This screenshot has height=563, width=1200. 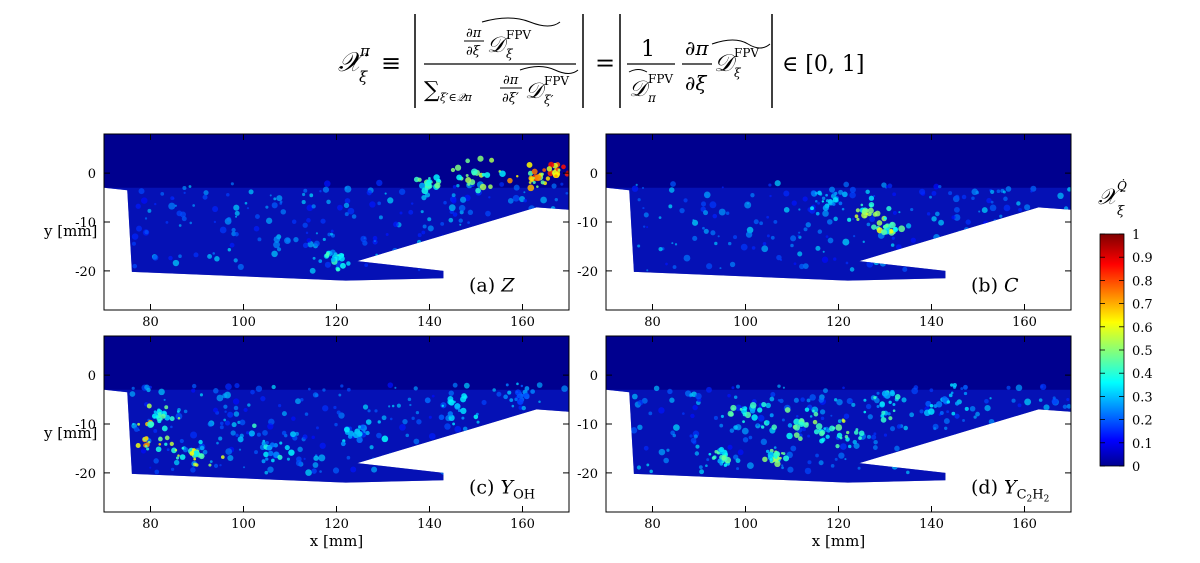 I want to click on colorbar-tick-label: 0.9, so click(x=1142, y=258).